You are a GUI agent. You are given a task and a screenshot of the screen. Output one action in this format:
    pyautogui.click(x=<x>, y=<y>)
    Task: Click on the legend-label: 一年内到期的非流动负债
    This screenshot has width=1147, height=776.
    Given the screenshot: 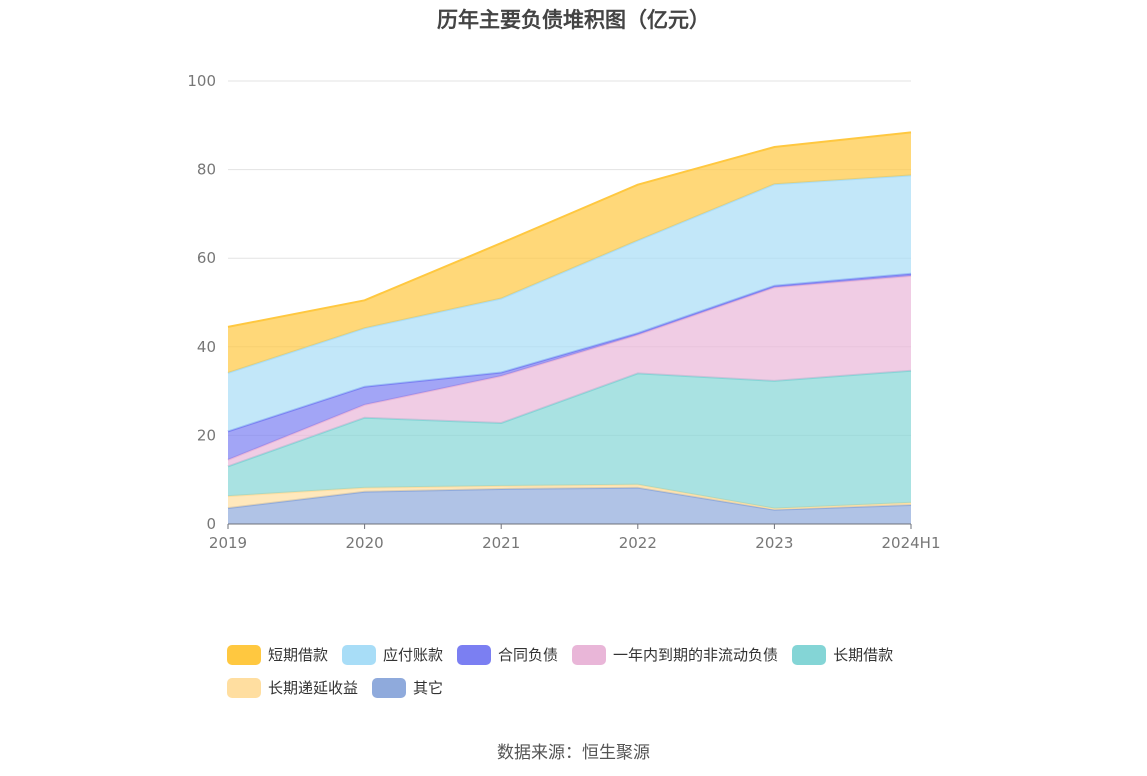 What is the action you would take?
    pyautogui.click(x=696, y=655)
    